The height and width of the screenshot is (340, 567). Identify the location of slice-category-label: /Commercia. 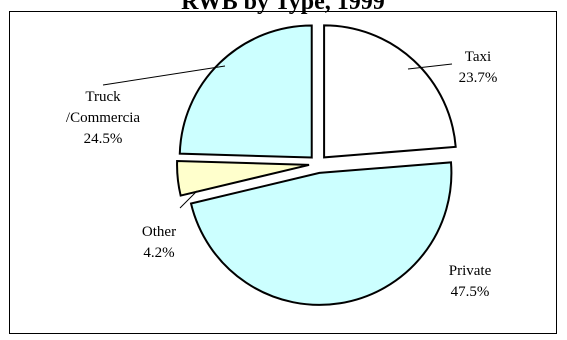
(103, 118).